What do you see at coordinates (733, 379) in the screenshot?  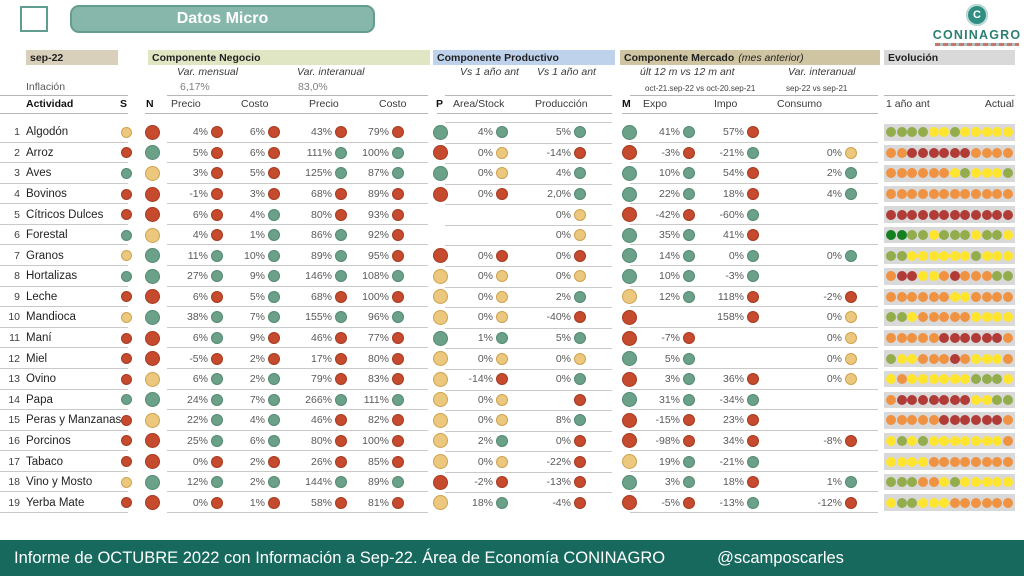 I see `impo-value: 36%` at bounding box center [733, 379].